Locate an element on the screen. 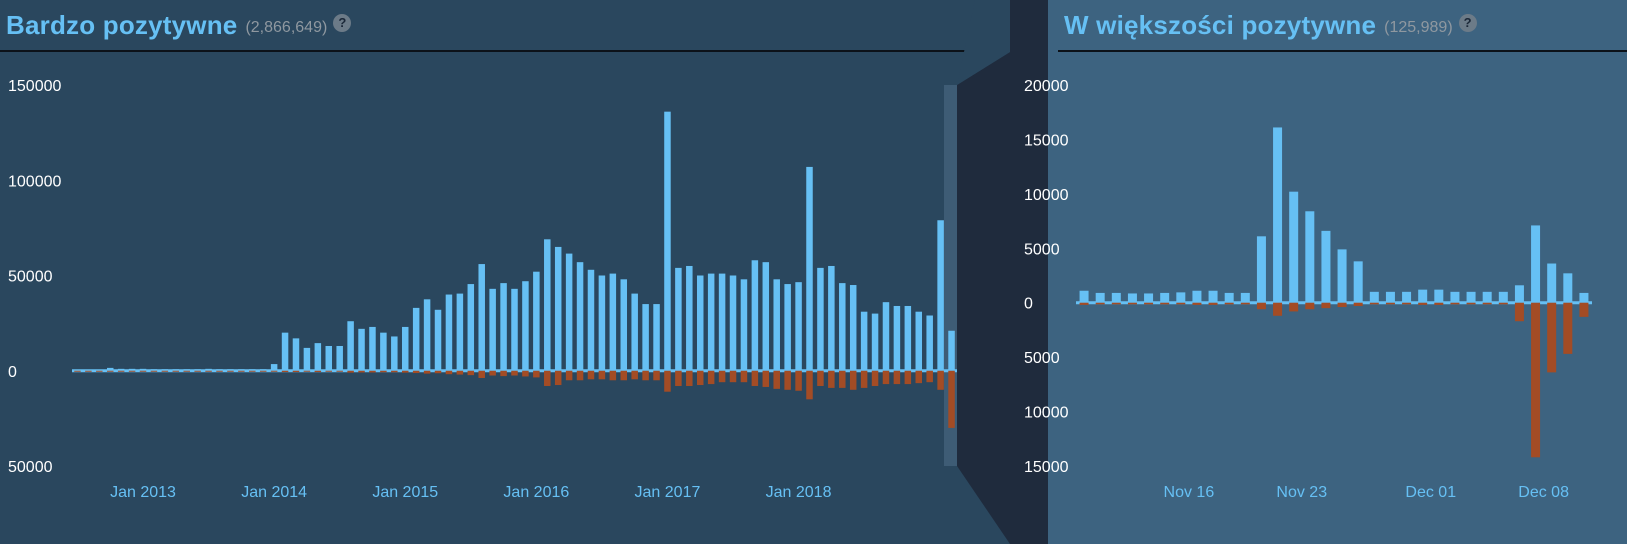 The width and height of the screenshot is (1627, 544). y-tick-label: 5000 is located at coordinates (1042, 358).